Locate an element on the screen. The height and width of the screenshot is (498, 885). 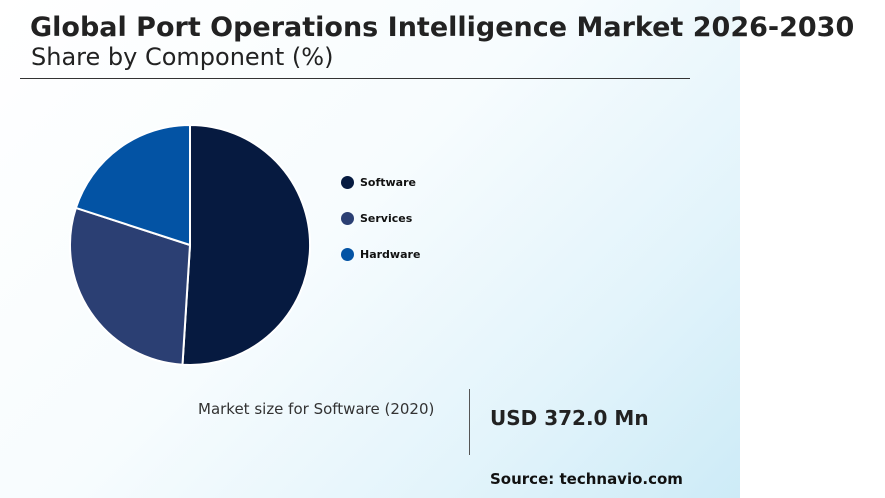
market-divider is located at coordinates (469, 422).